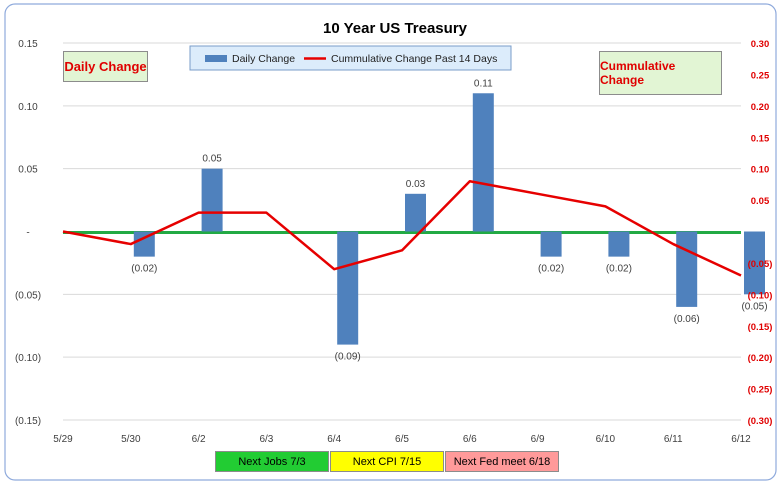  What do you see at coordinates (760, 421) in the screenshot?
I see `right-tick-label: (0.30)` at bounding box center [760, 421].